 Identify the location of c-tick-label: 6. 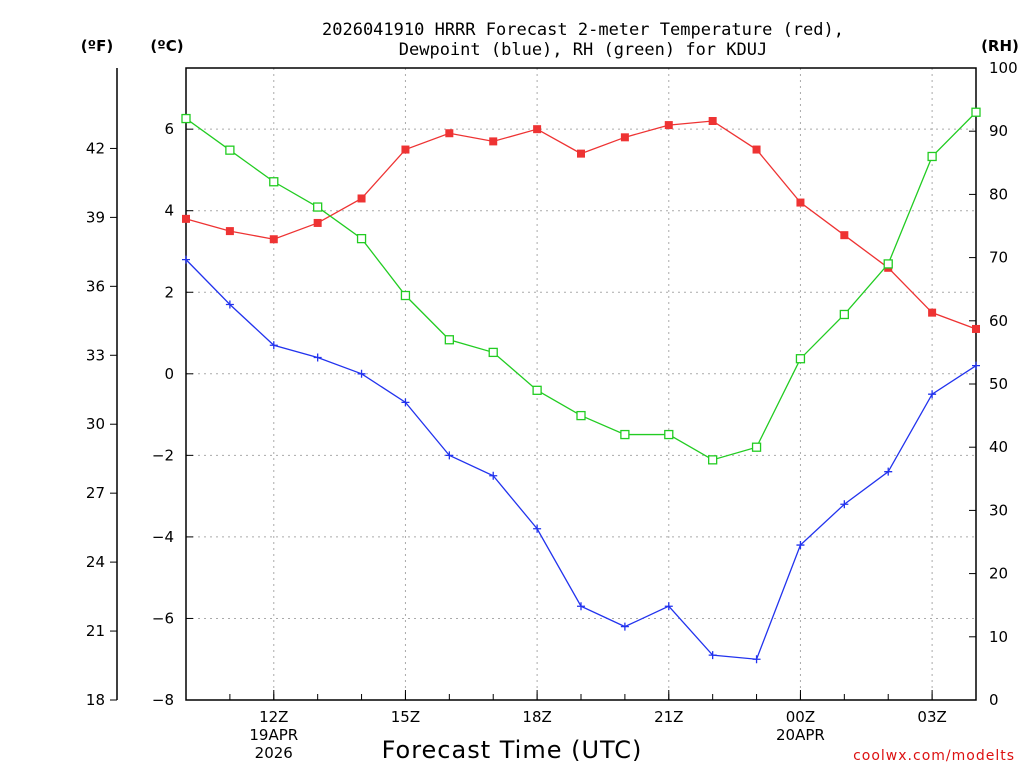
(169, 129).